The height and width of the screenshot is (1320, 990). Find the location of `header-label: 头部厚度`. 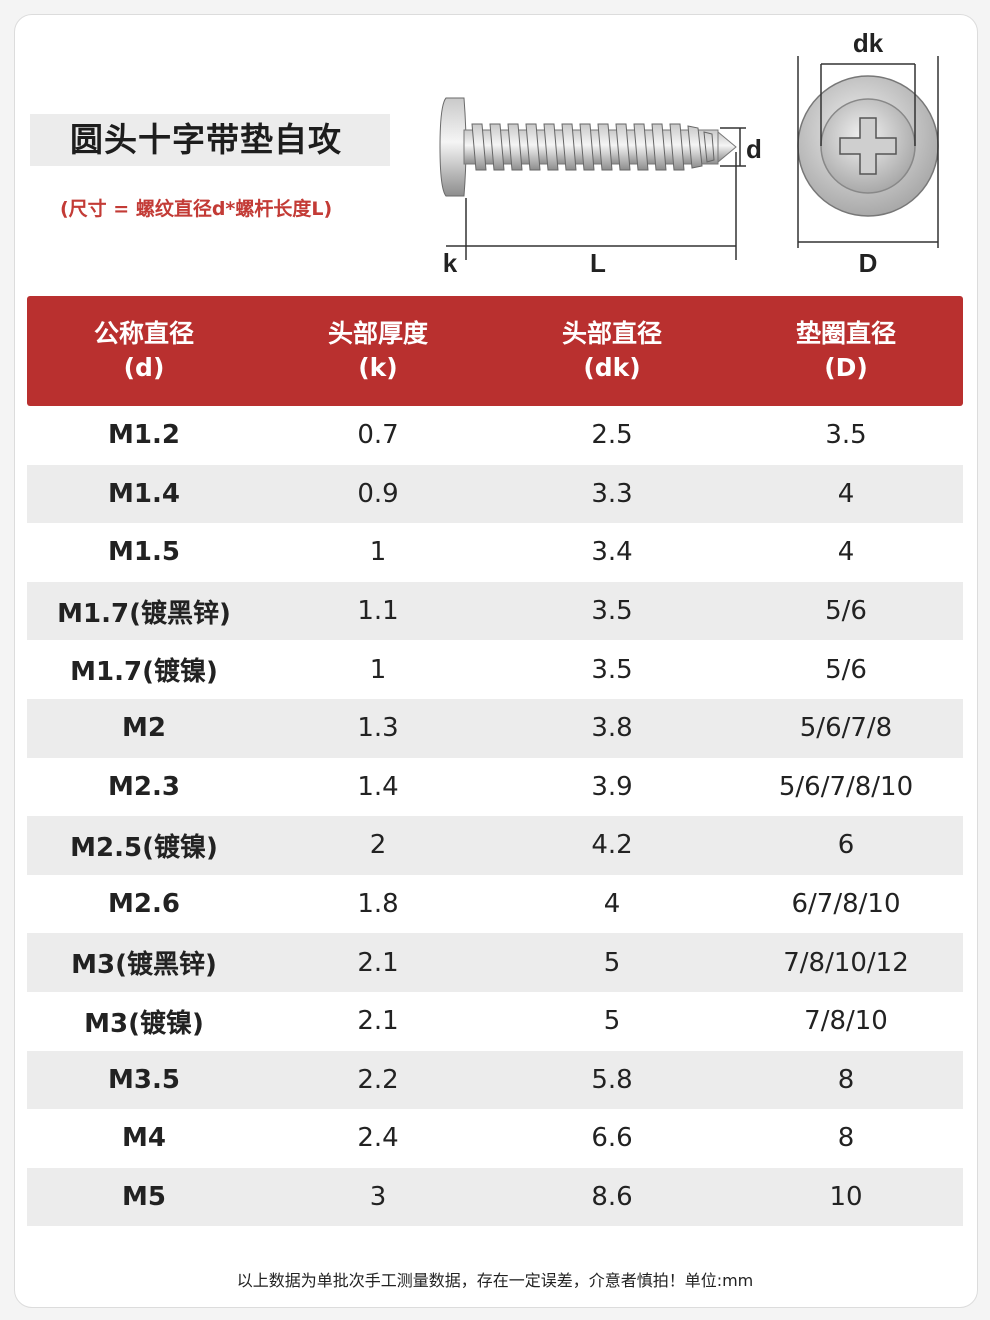

header-label: 头部厚度 is located at coordinates (377, 333).